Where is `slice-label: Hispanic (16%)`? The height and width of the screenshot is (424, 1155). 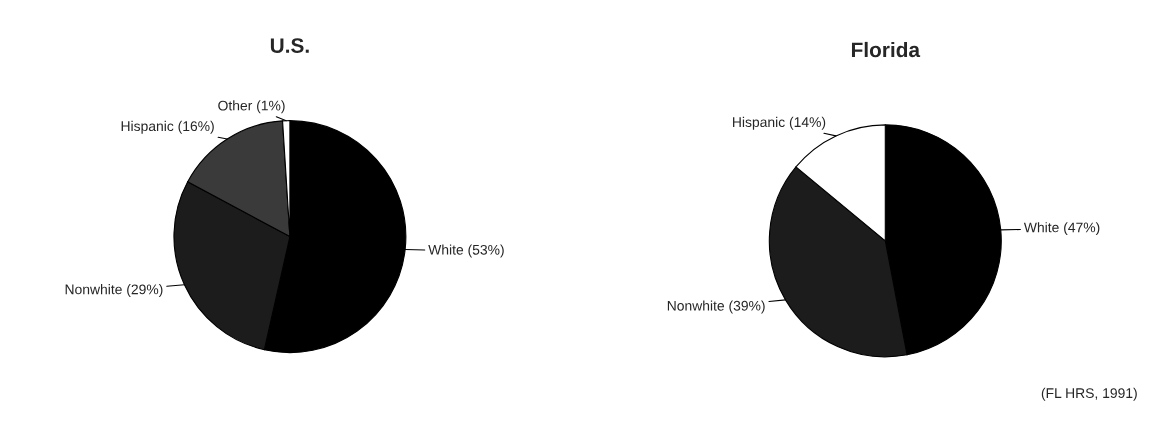 slice-label: Hispanic (16%) is located at coordinates (167, 127).